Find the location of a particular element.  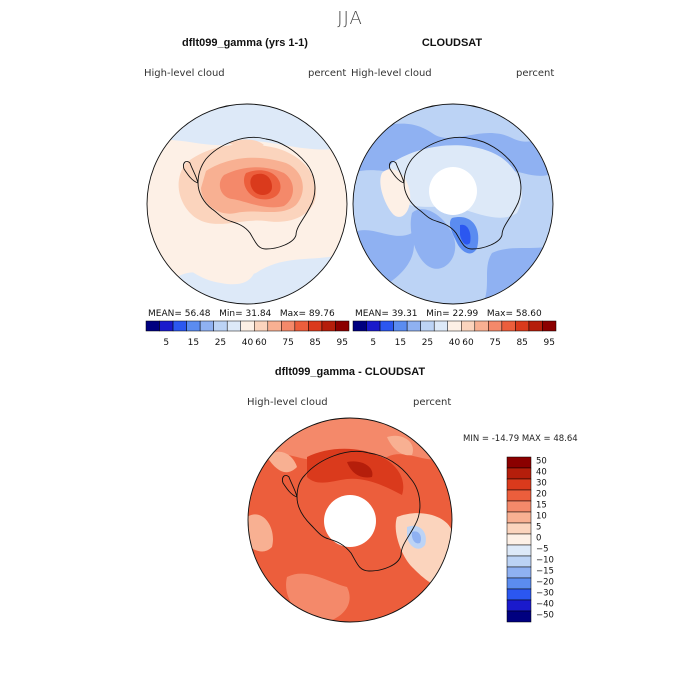

model-colorbar: 5 15 25 40 60 75 85 95 is located at coordinates (247, 334).